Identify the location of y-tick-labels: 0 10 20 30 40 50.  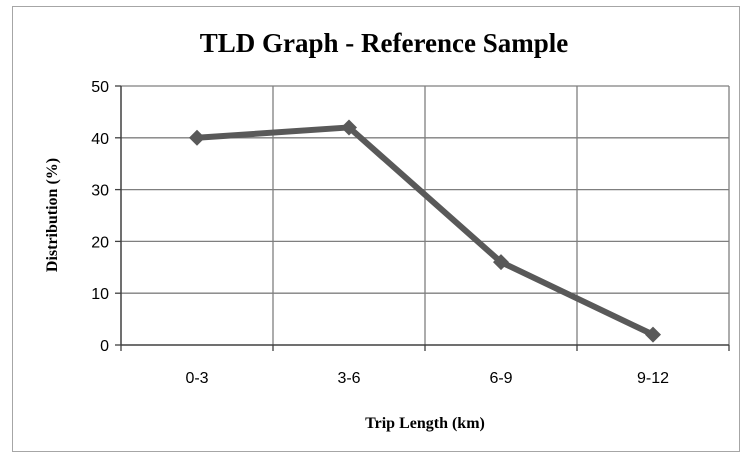
(100, 217).